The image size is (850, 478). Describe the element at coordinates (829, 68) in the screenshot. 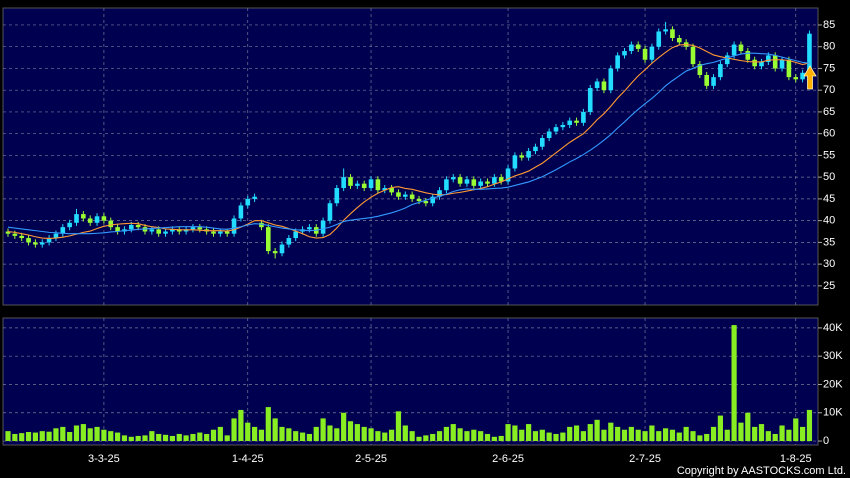

I see `y-tick-label: 75` at that location.